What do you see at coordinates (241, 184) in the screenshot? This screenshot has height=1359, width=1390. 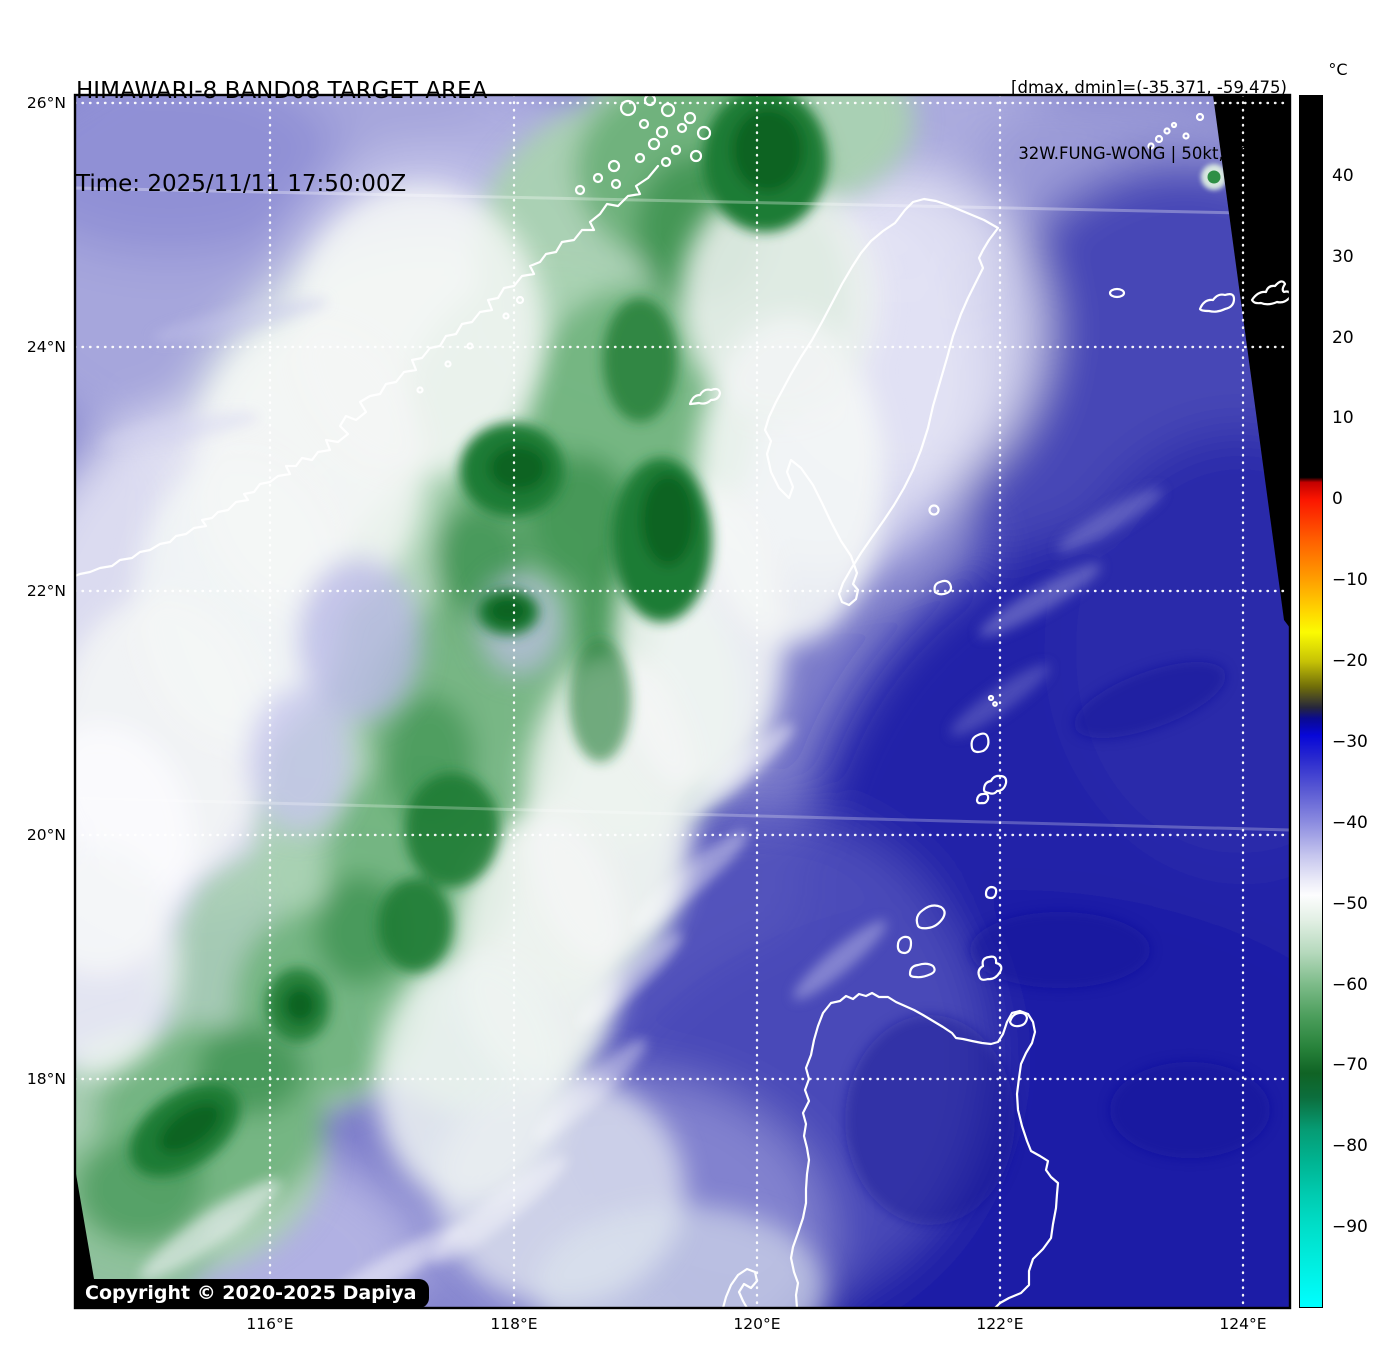 I see `figure-timestamp: Time: 2025/11/11 17:50:00Z` at bounding box center [241, 184].